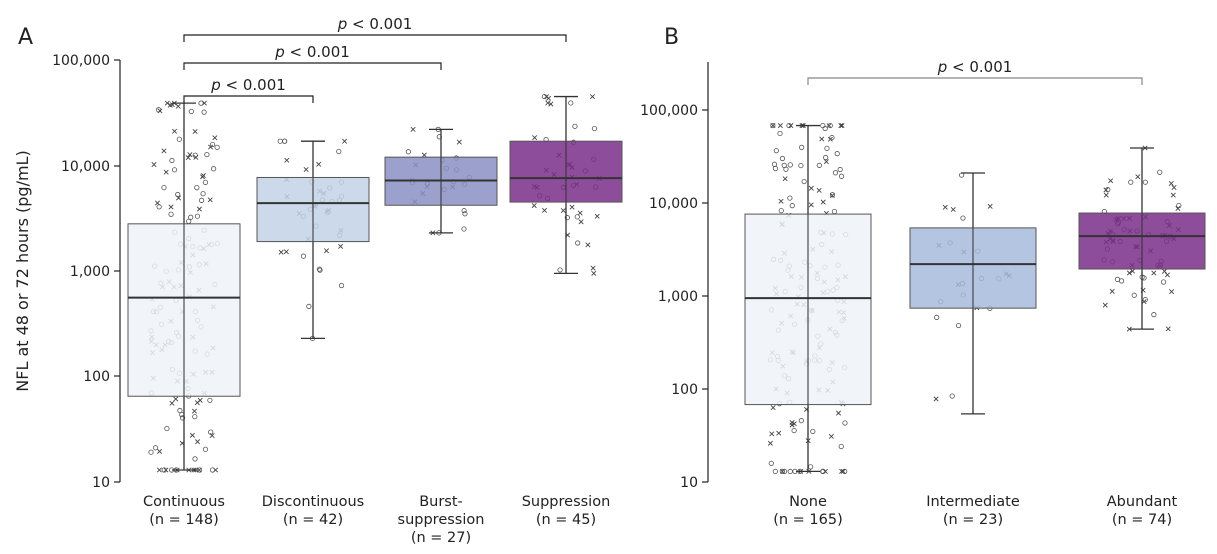 This screenshot has width=1217, height=554. I want to click on y-tick-label: 10, so click(101, 483).